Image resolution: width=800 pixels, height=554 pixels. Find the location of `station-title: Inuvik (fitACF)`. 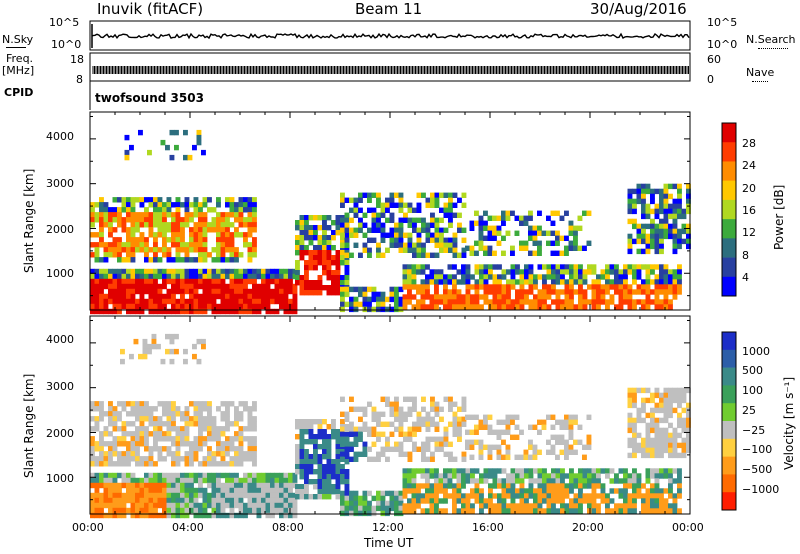

station-title: Inuvik (fitACF) is located at coordinates (150, 9).